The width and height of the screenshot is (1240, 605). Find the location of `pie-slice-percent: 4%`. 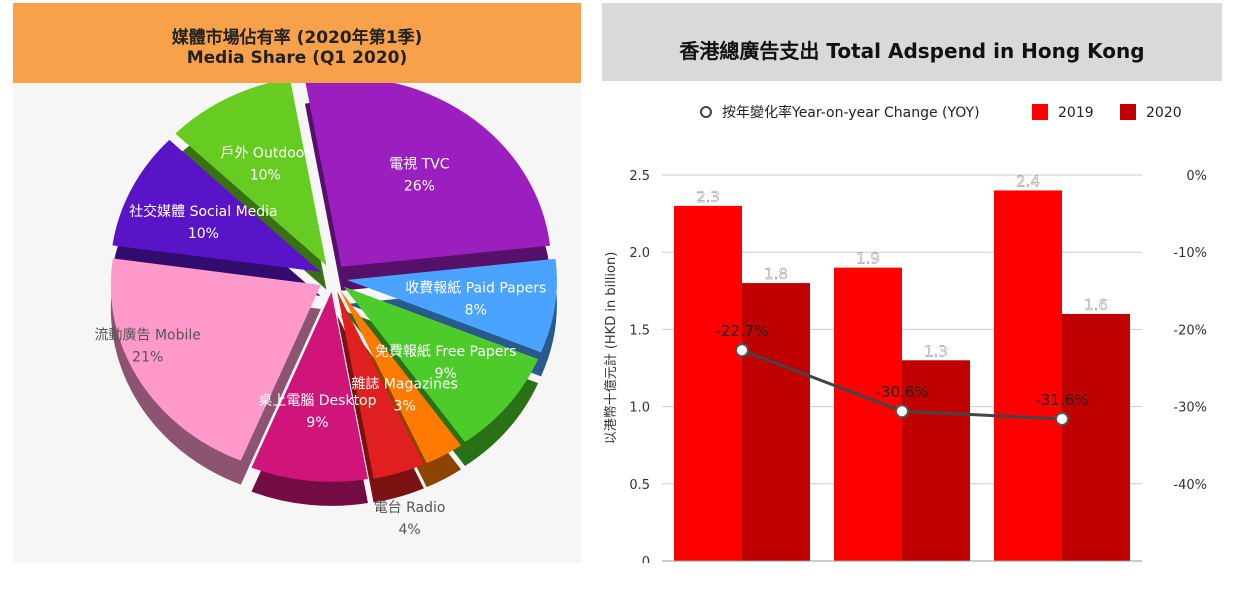

pie-slice-percent: 4% is located at coordinates (409, 530).